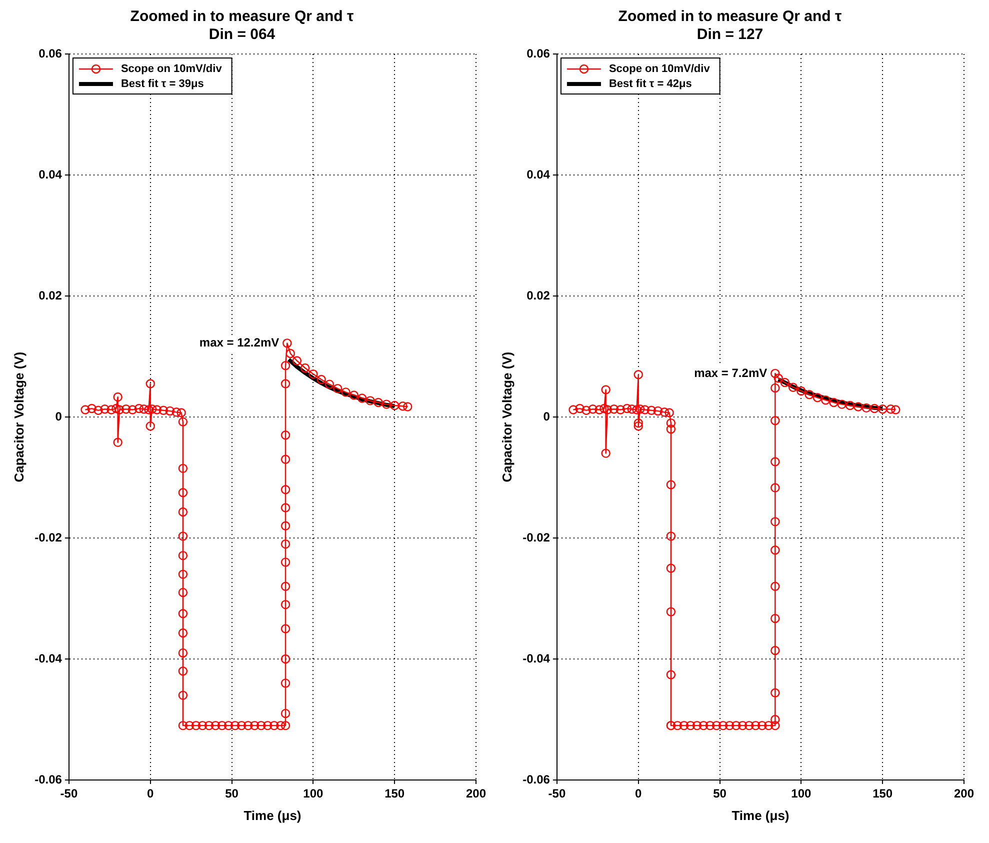  I want to click on chart-subtitle: Din = 127, so click(730, 35).